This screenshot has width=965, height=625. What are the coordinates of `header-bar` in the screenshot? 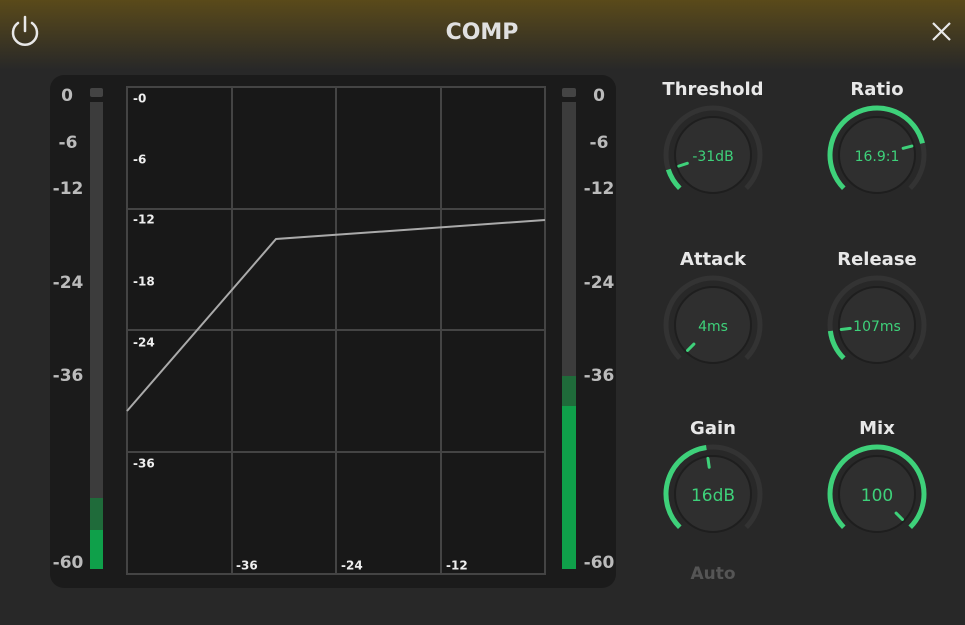 It's located at (482, 35).